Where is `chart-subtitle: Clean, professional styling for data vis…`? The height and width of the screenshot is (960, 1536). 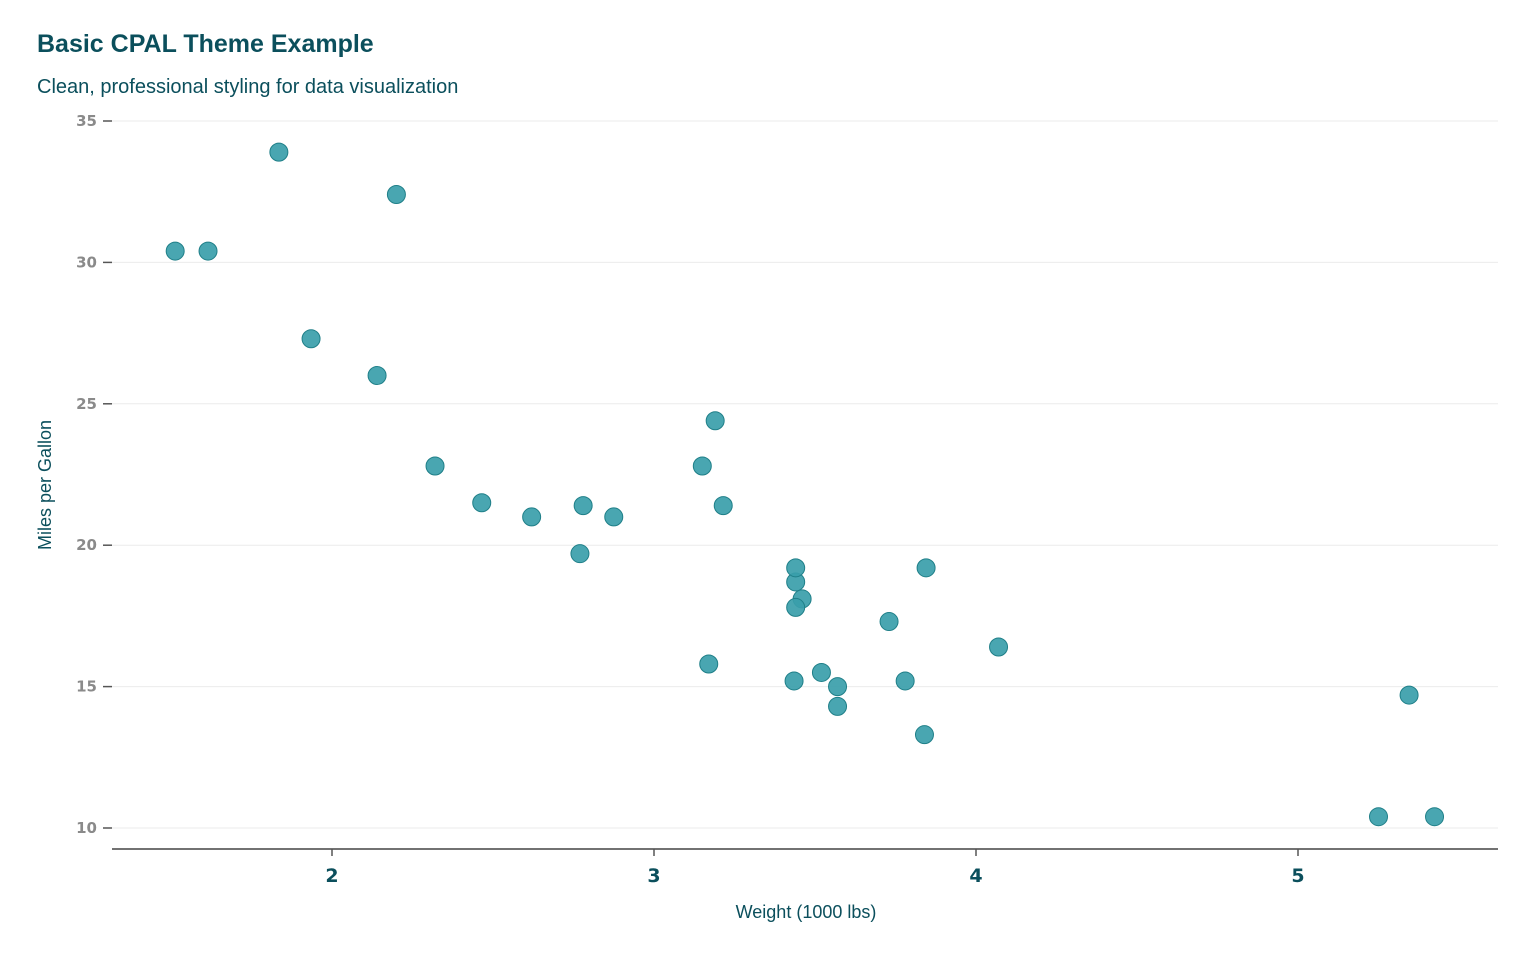
chart-subtitle: Clean, professional styling for data vis… is located at coordinates (248, 87).